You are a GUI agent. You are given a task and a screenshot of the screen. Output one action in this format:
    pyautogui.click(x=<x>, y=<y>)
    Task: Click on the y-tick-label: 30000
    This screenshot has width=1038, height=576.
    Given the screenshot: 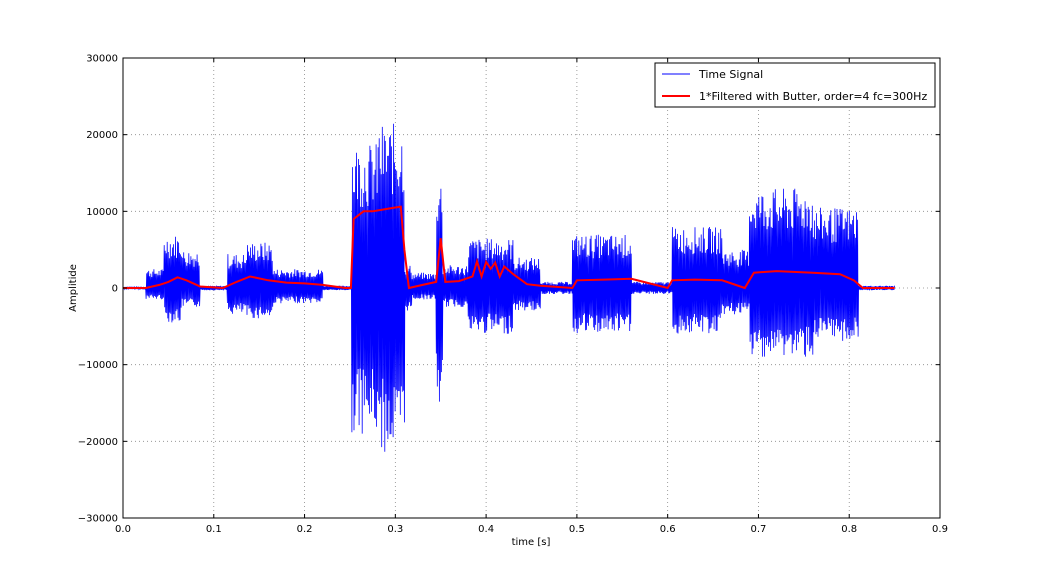 What is the action you would take?
    pyautogui.click(x=102, y=59)
    